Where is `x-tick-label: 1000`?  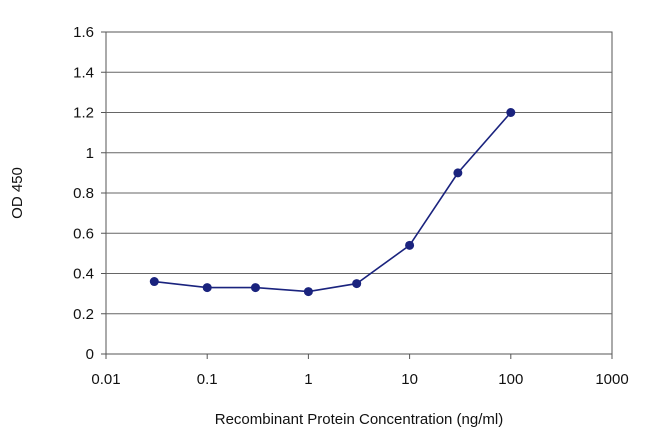
x-tick-label: 1000 is located at coordinates (611, 379).